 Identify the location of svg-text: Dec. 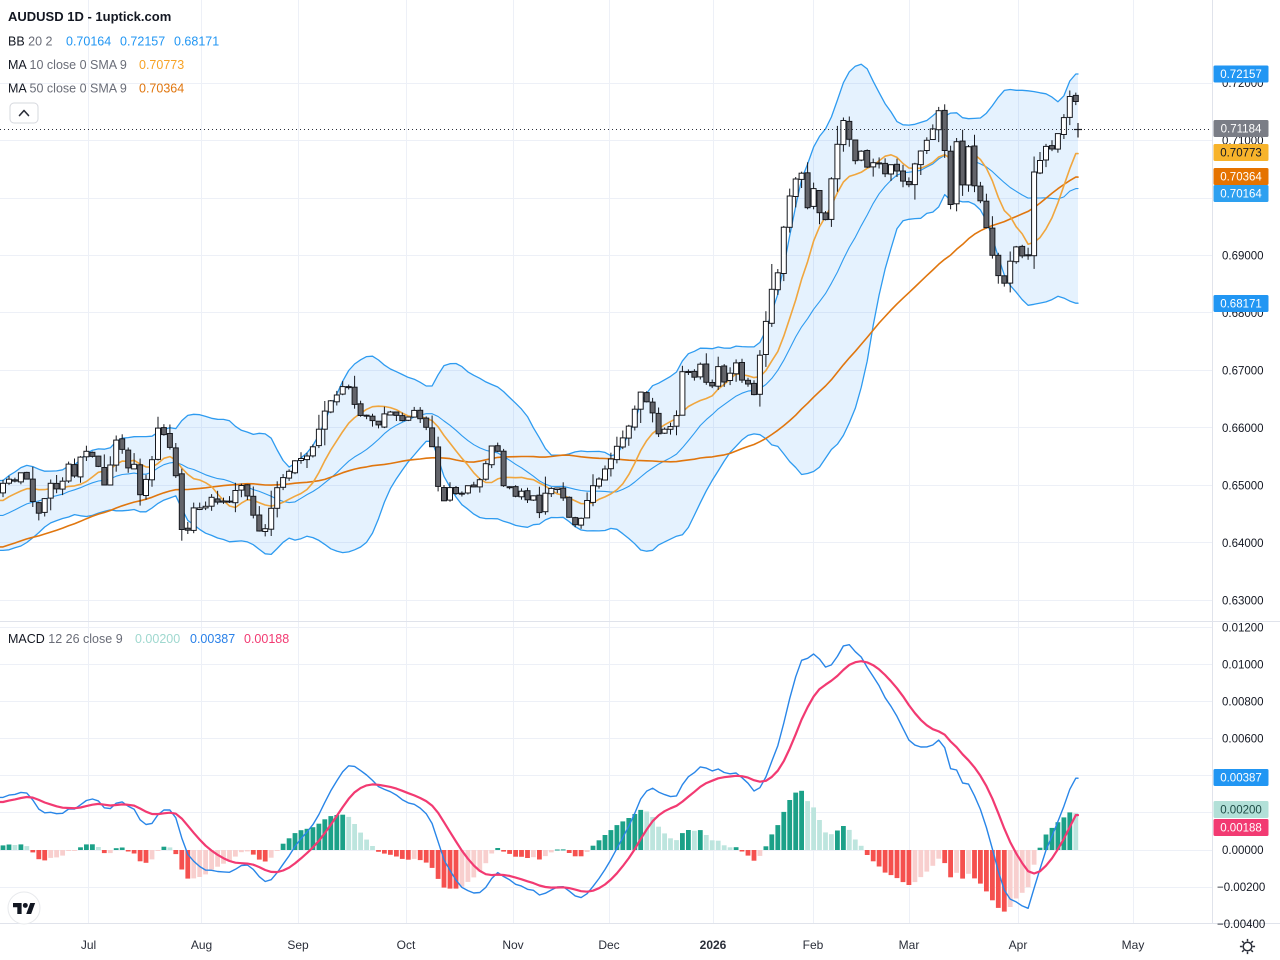
(608, 945).